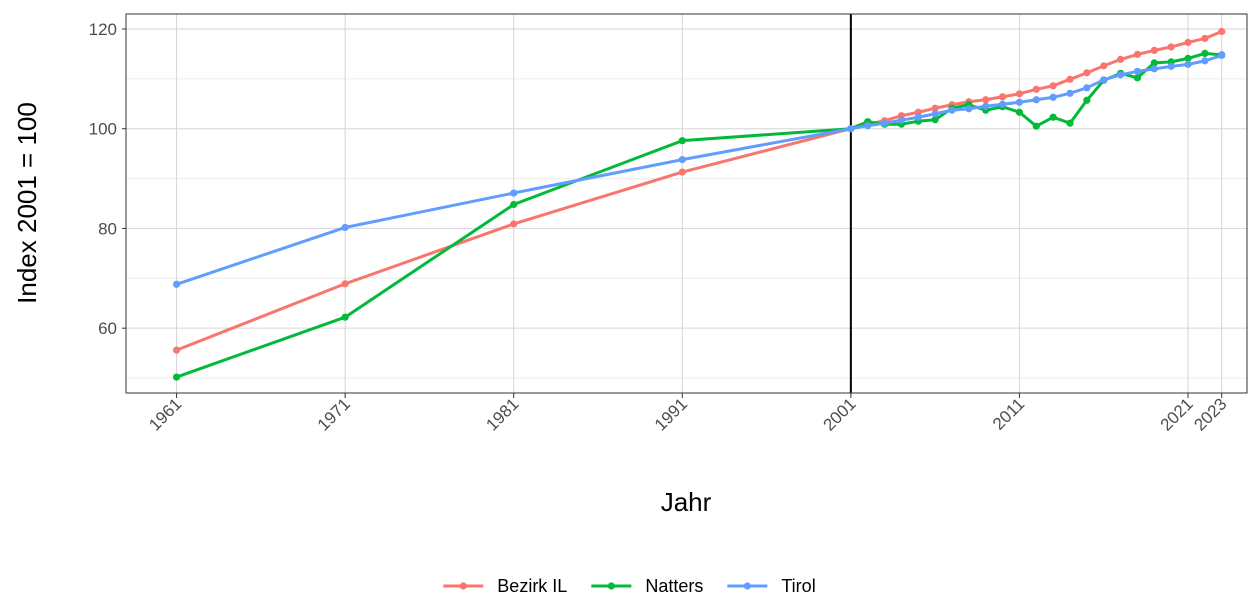 The image size is (1257, 598). I want to click on x-tick-label: 2021, so click(1177, 414).